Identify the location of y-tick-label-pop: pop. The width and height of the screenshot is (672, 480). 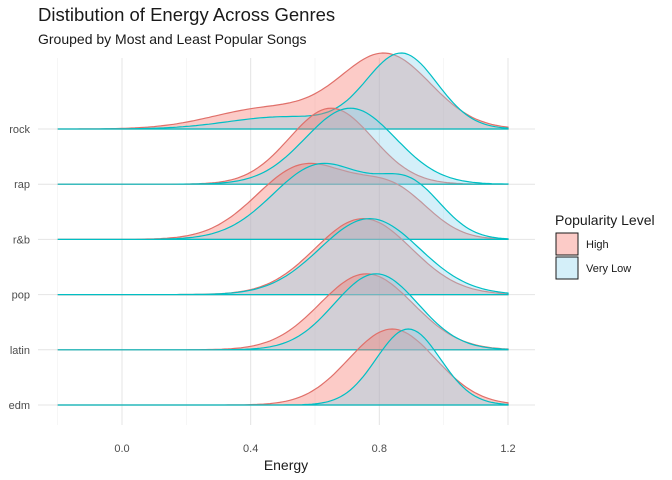
(21, 296).